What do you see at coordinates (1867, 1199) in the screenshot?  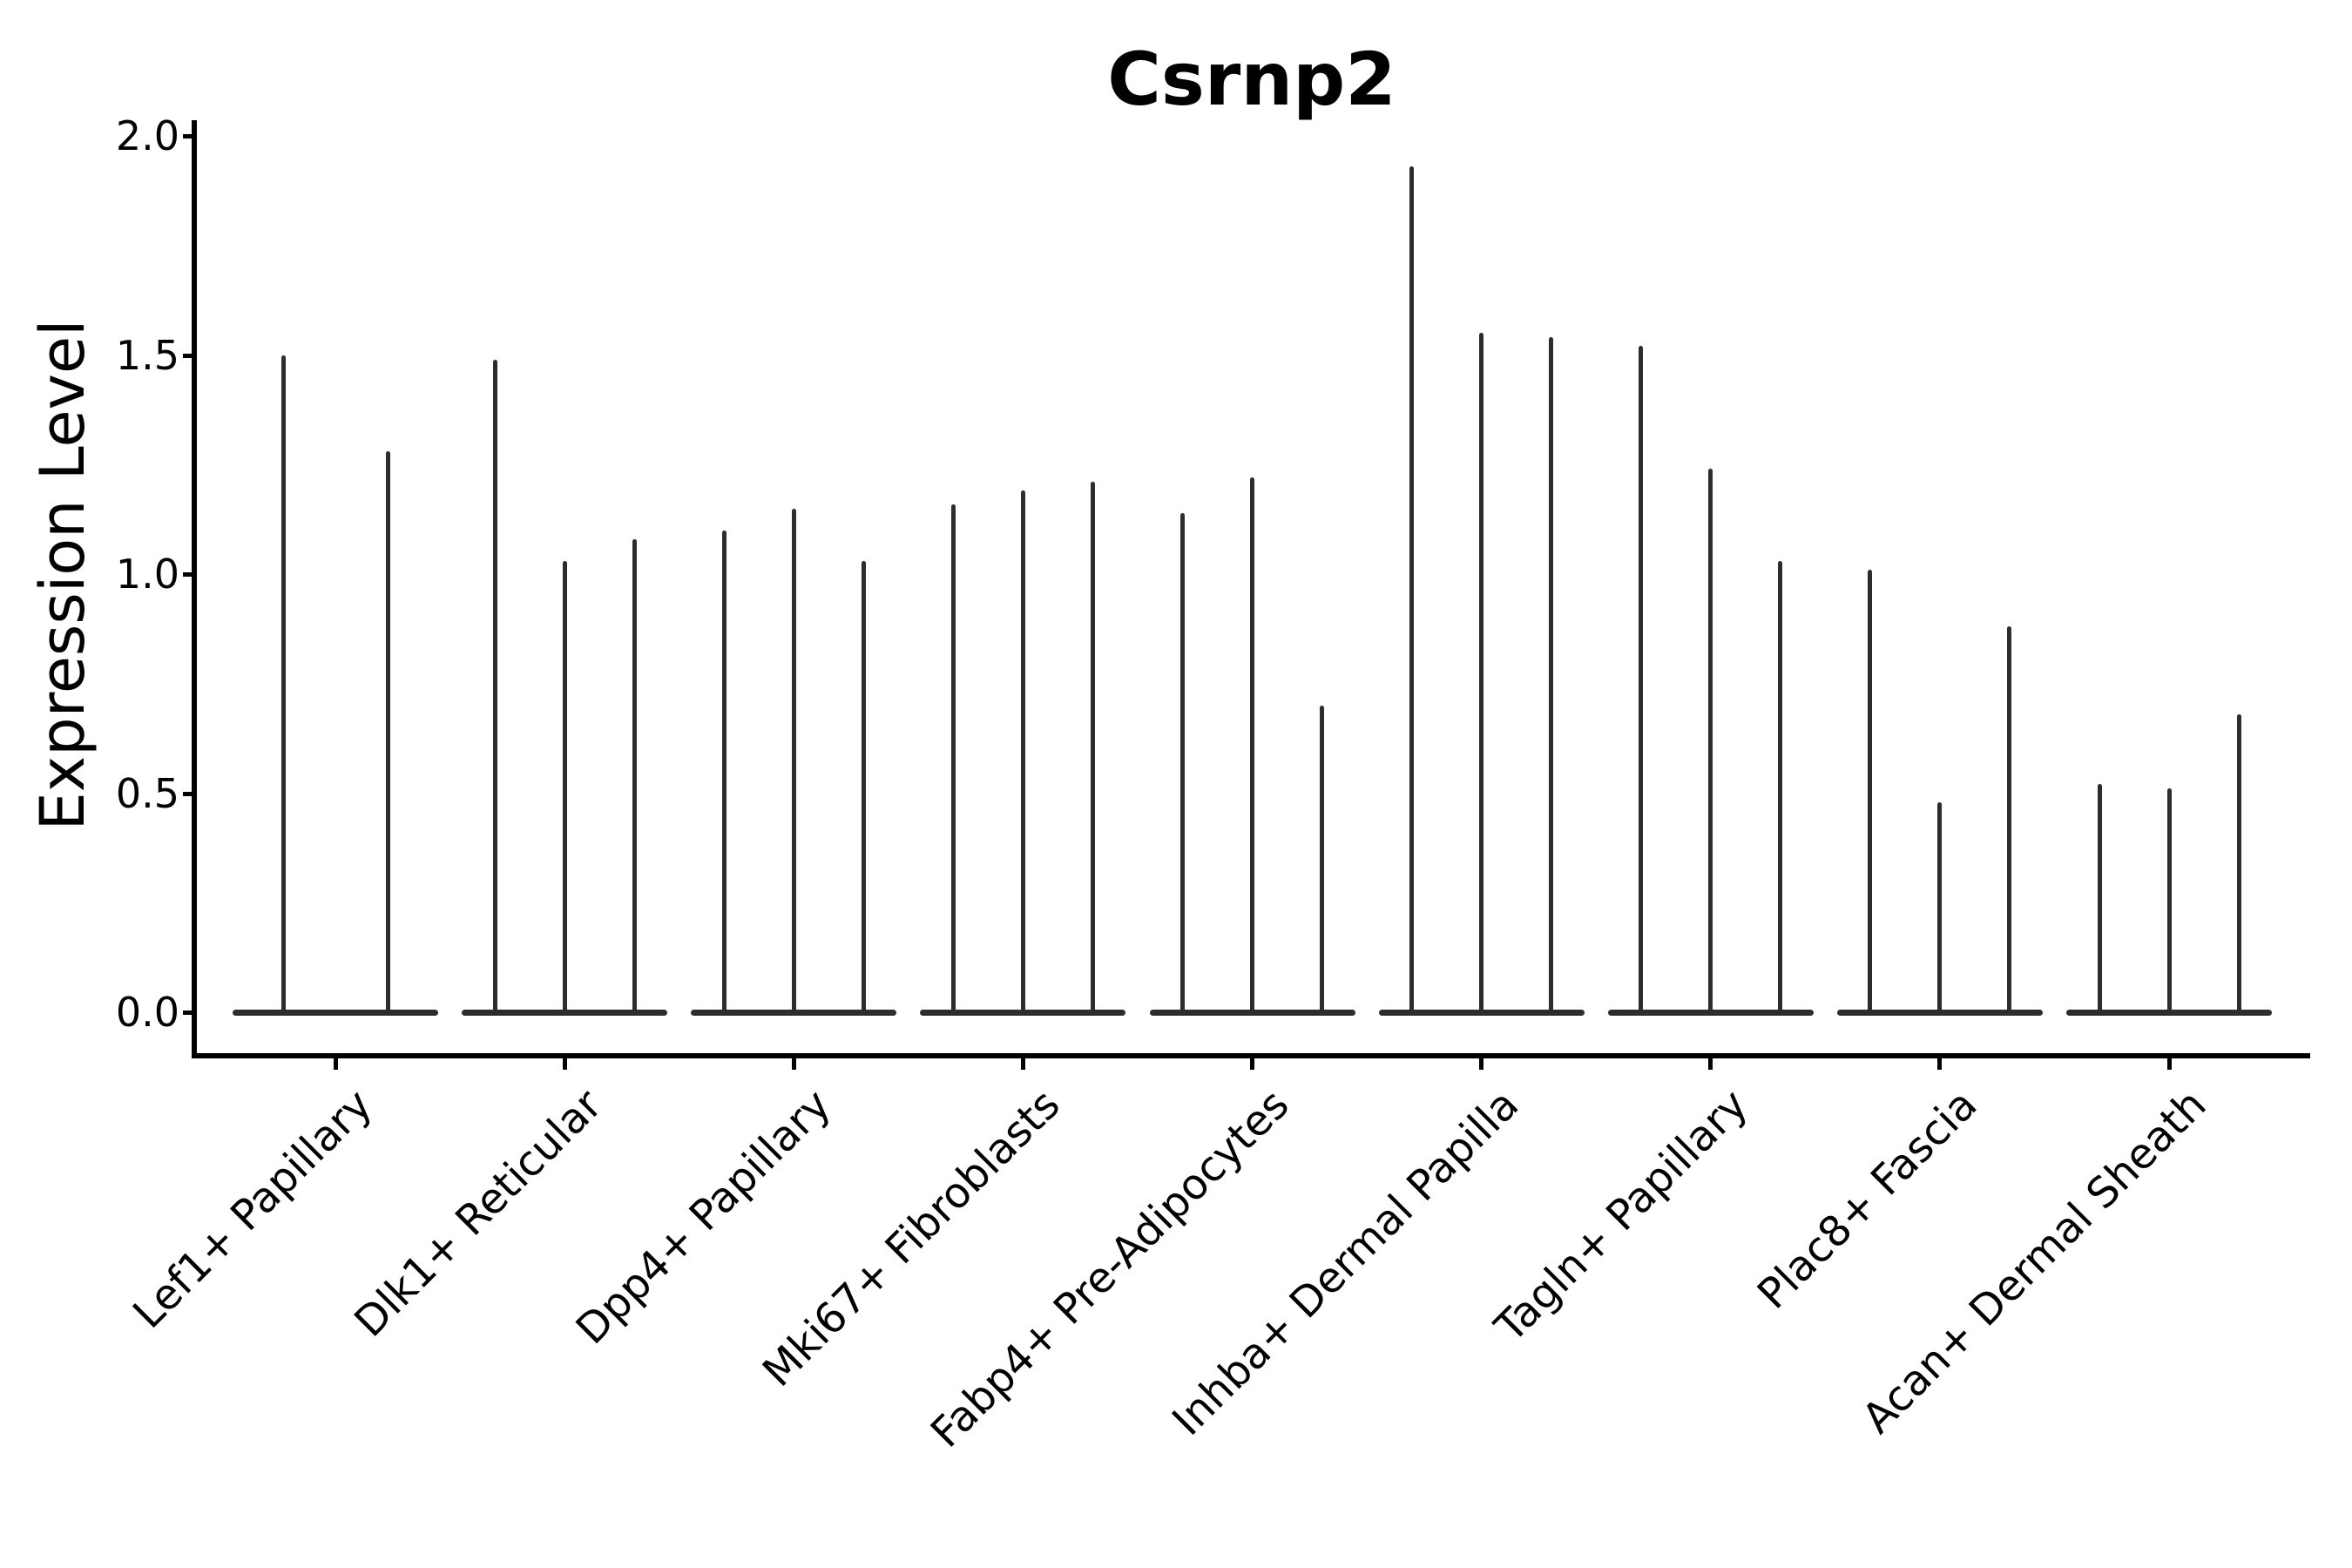 I see `x-category-label: Plac8+ Fascia` at bounding box center [1867, 1199].